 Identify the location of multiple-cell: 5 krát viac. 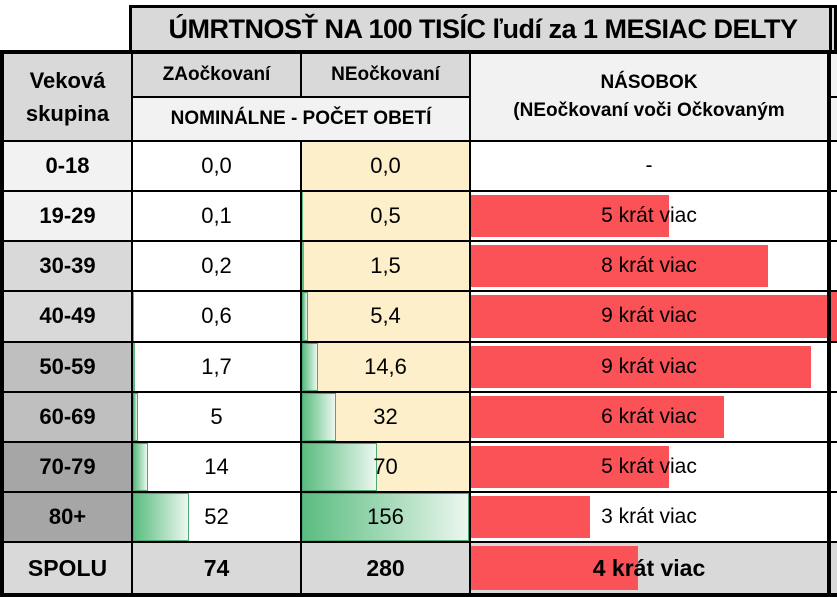
(649, 466).